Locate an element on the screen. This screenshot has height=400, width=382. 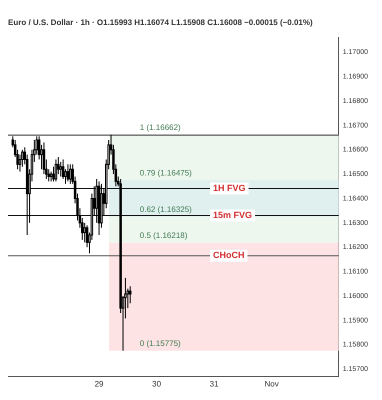
ref-line-label: CHoCH is located at coordinates (229, 255).